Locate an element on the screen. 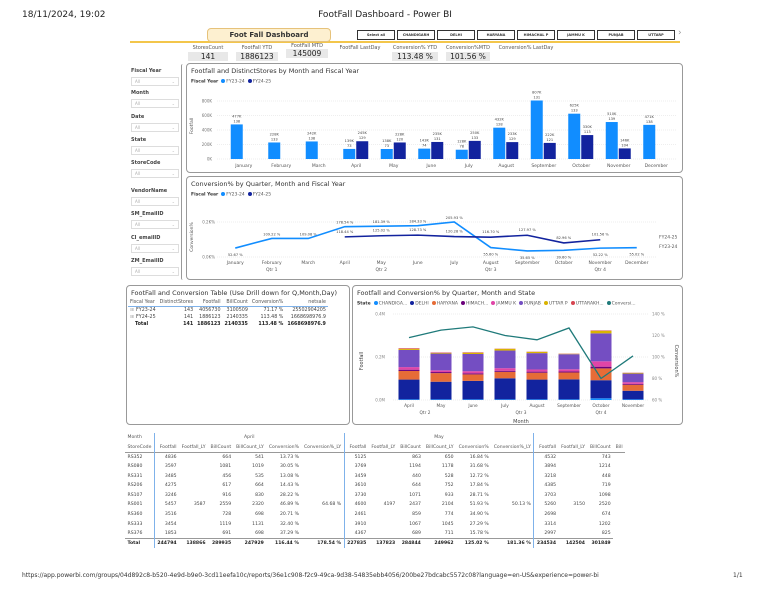 This screenshot has height=594, width=768. chevron-down-icon: ⌄ is located at coordinates (173, 81).